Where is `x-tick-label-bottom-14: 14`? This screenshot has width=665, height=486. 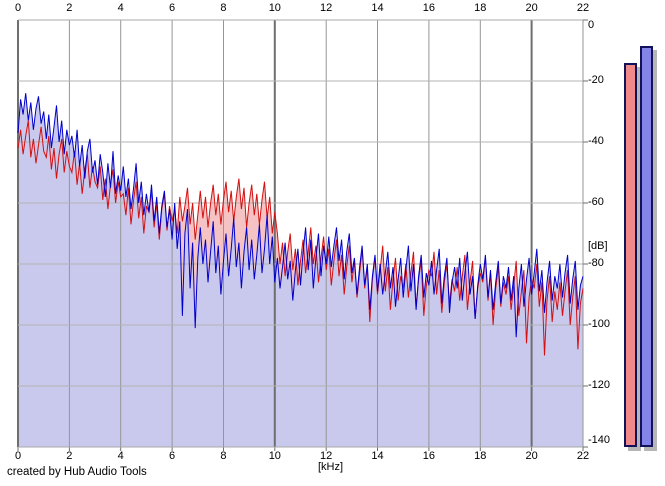
x-tick-label-bottom-14: 14 is located at coordinates (377, 456).